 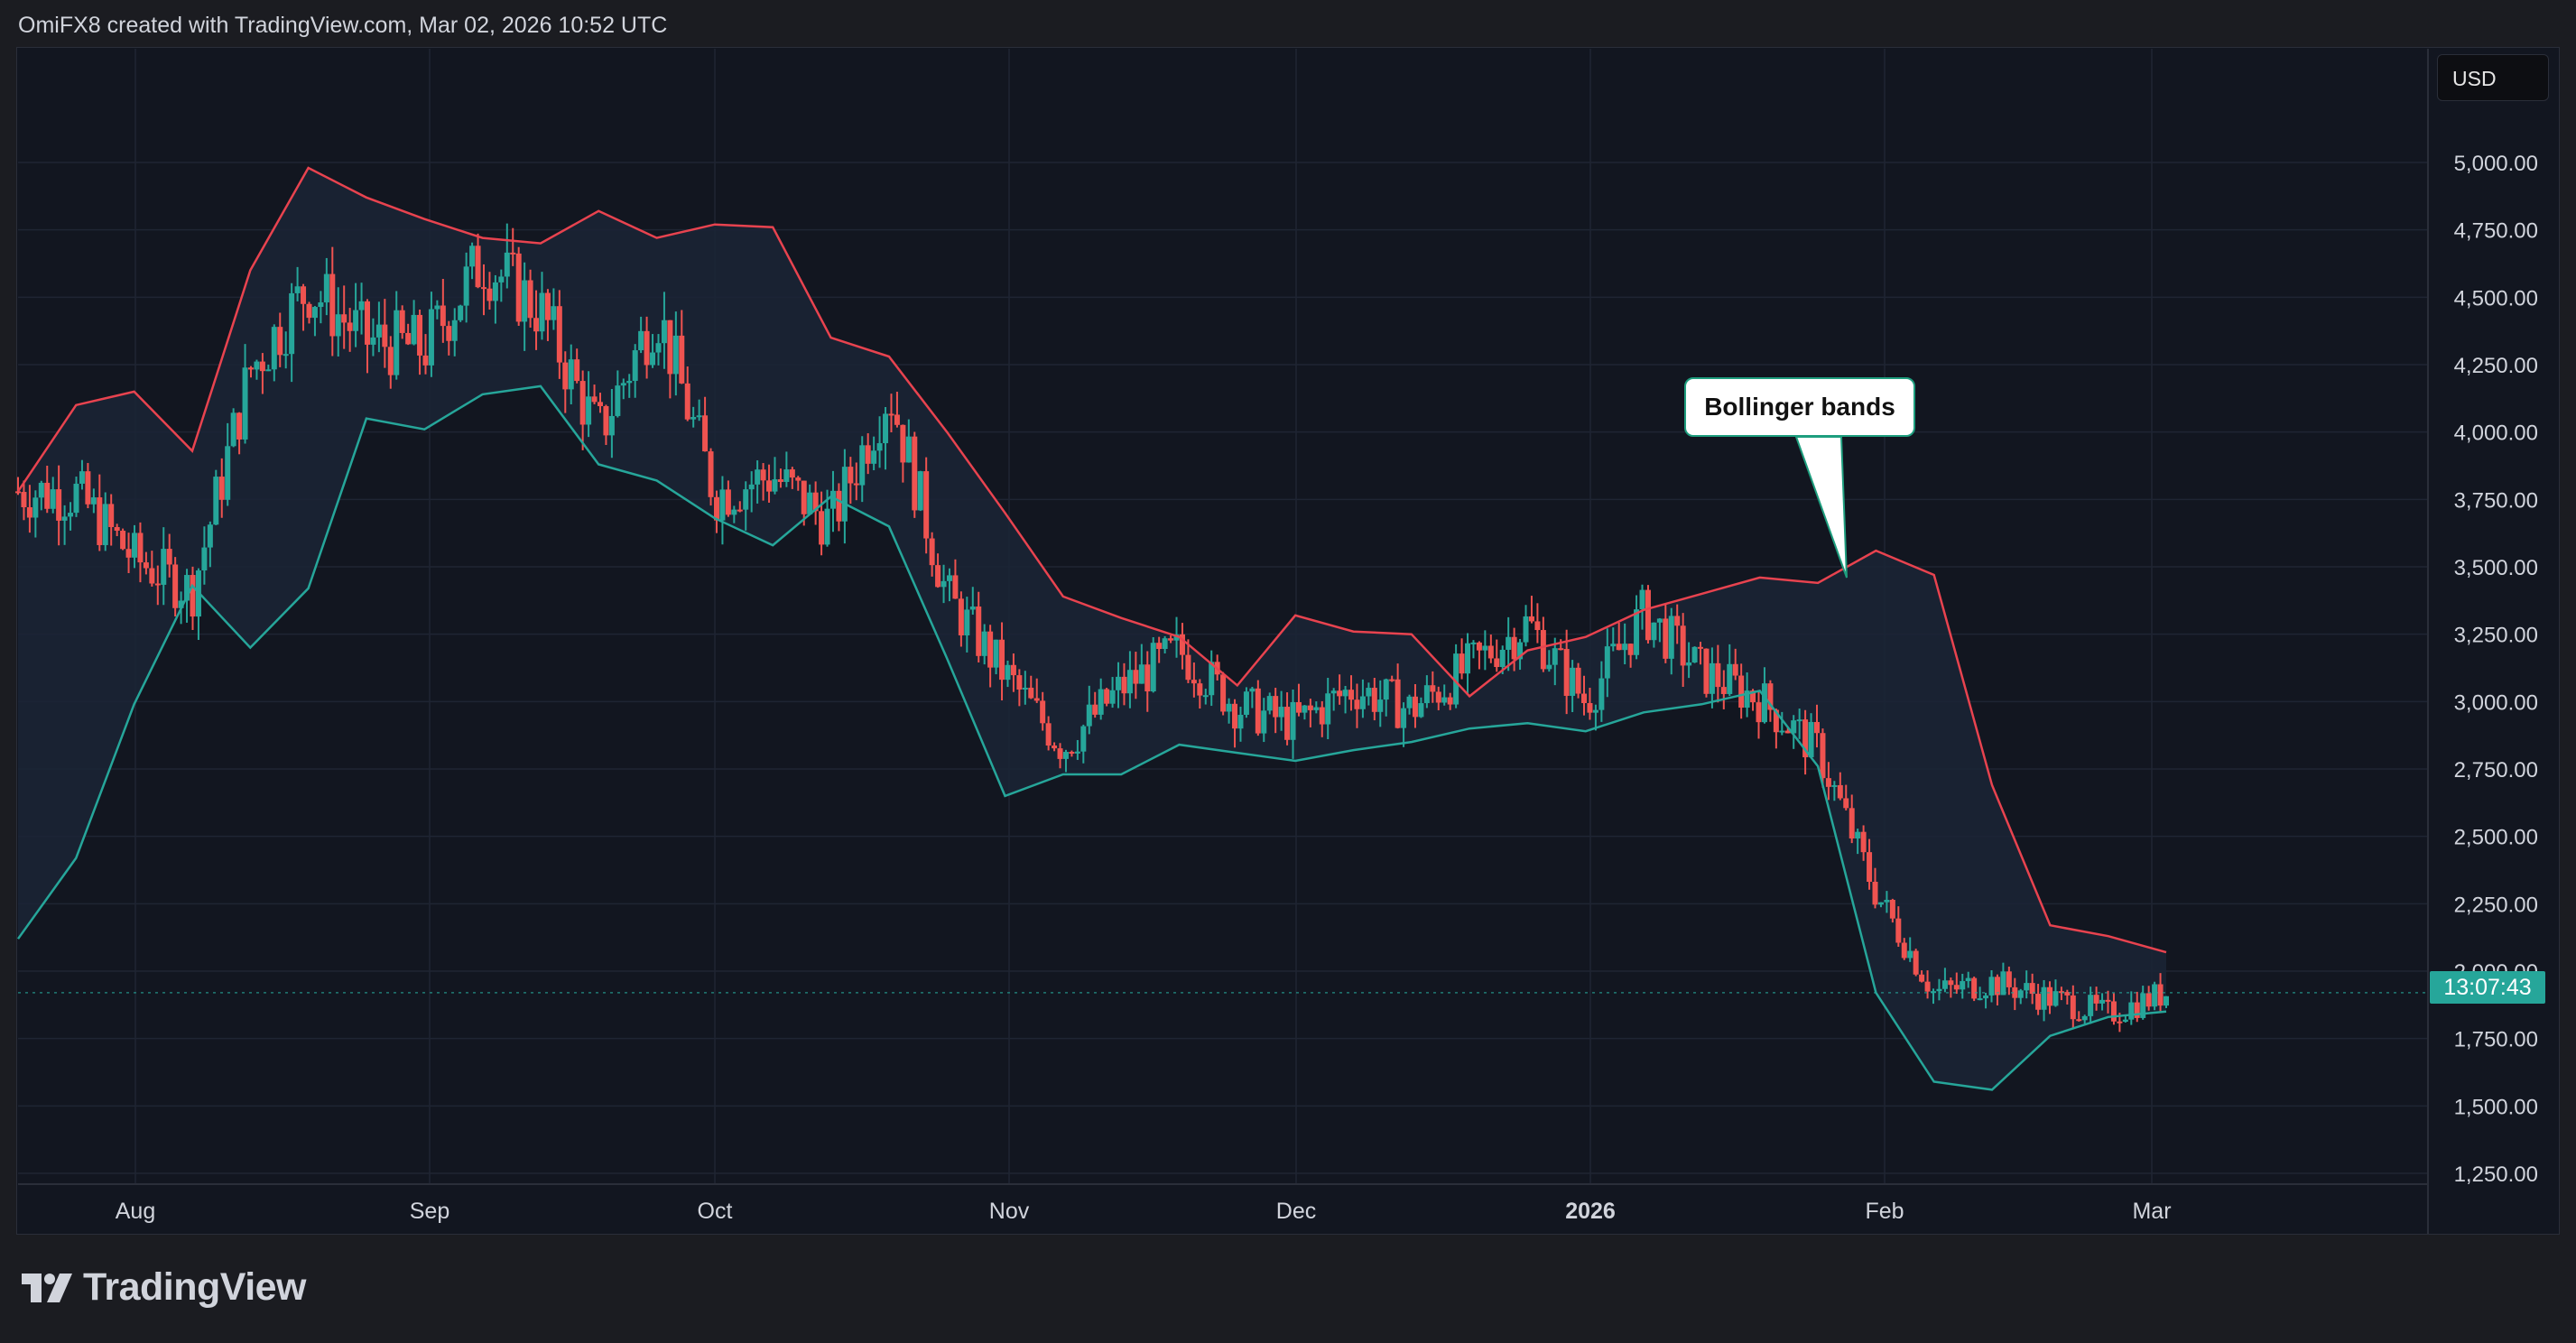 I want to click on tradingview-logo: TradingView, so click(x=163, y=1288).